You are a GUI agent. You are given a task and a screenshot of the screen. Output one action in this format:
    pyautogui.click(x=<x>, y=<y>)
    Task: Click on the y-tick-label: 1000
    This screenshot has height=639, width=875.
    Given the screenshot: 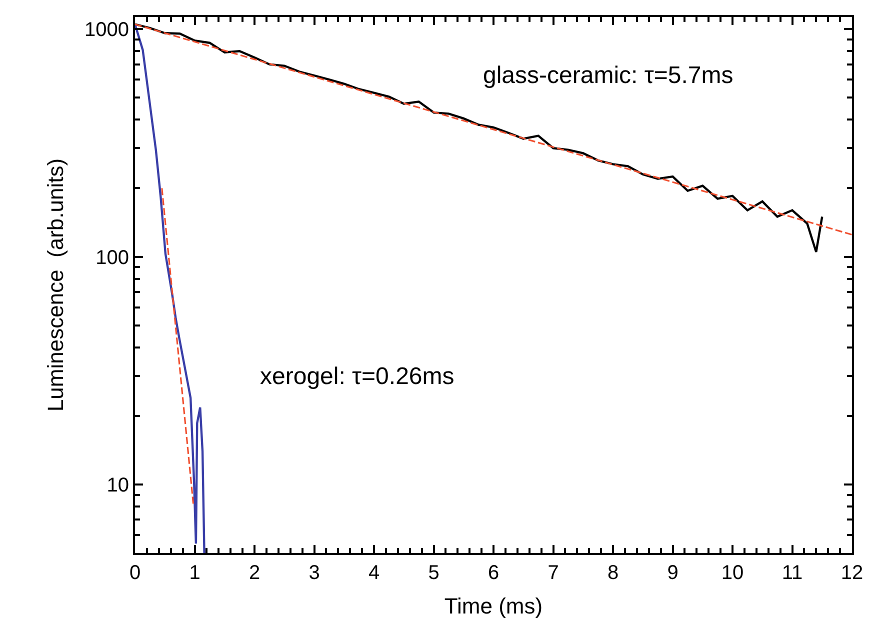 What is the action you would take?
    pyautogui.click(x=106, y=30)
    